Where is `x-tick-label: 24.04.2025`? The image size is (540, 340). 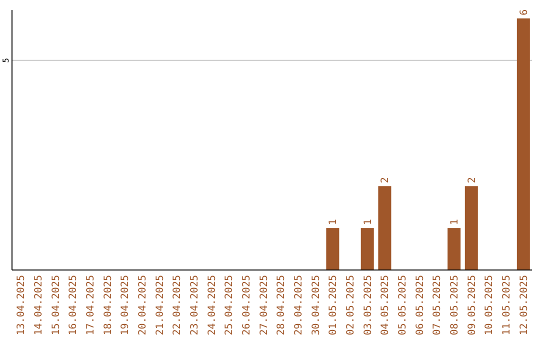 x-tick-label: 24.04.2025 is located at coordinates (212, 305).